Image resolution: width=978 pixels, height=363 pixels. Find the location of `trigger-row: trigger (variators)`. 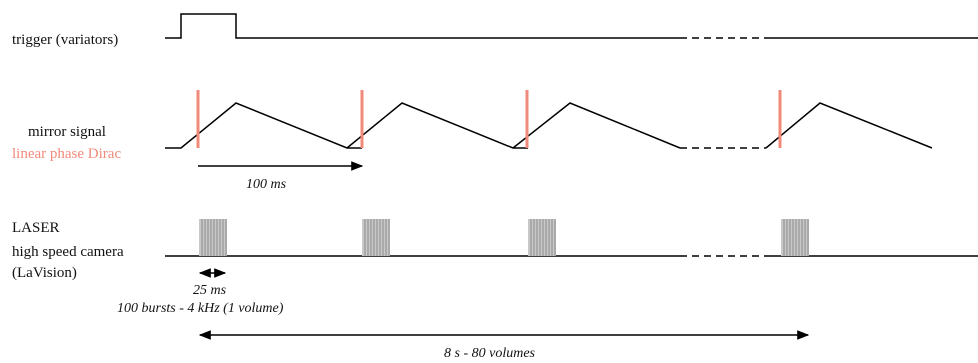

trigger-row: trigger (variators) is located at coordinates (495, 30).